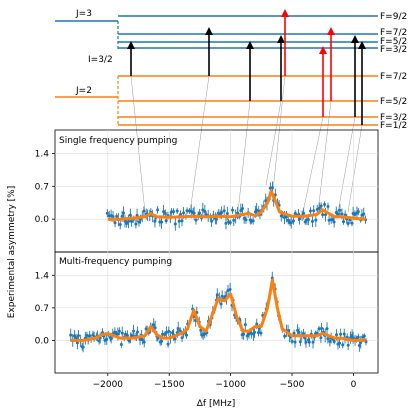 This screenshot has width=415, height=411. Describe the element at coordinates (393, 17) in the screenshot. I see `upper-level-label-f92: F=9/2` at that location.